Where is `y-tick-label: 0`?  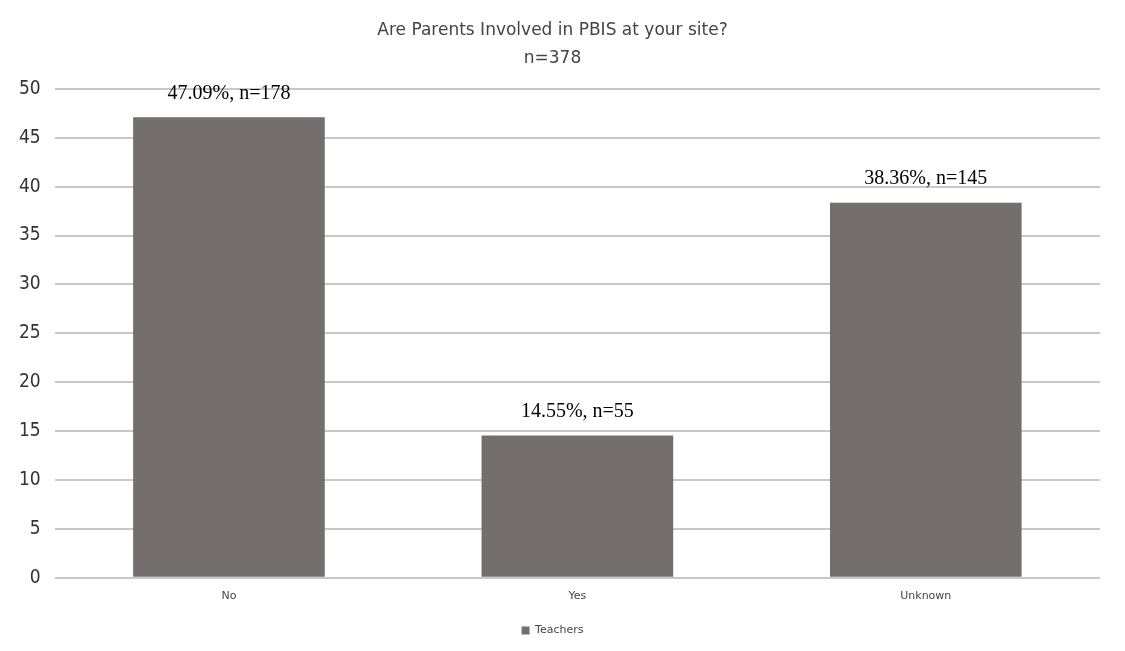 y-tick-label: 0 is located at coordinates (35, 575).